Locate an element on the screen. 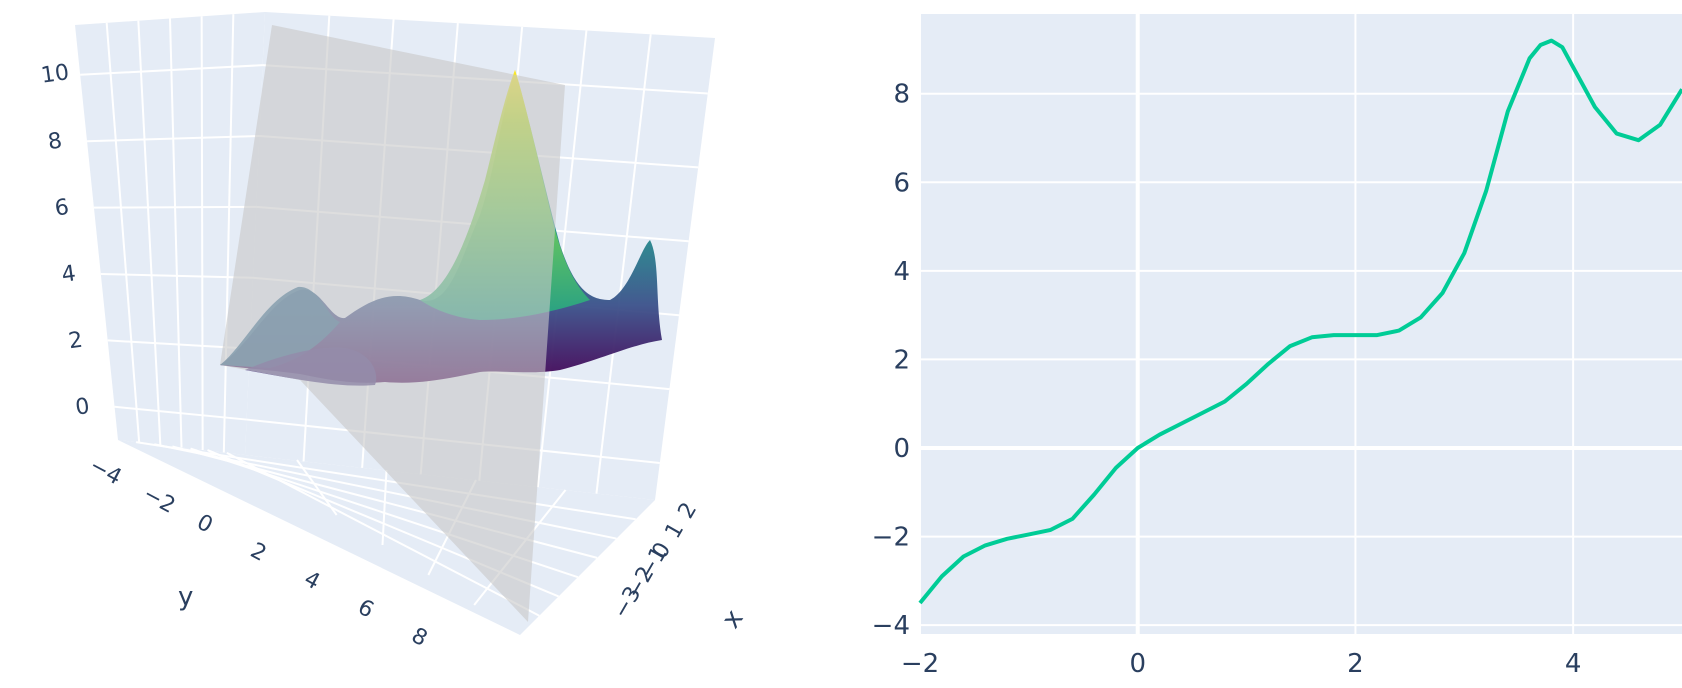 The width and height of the screenshot is (1682, 688). z-tick-label: 8 is located at coordinates (54, 141).